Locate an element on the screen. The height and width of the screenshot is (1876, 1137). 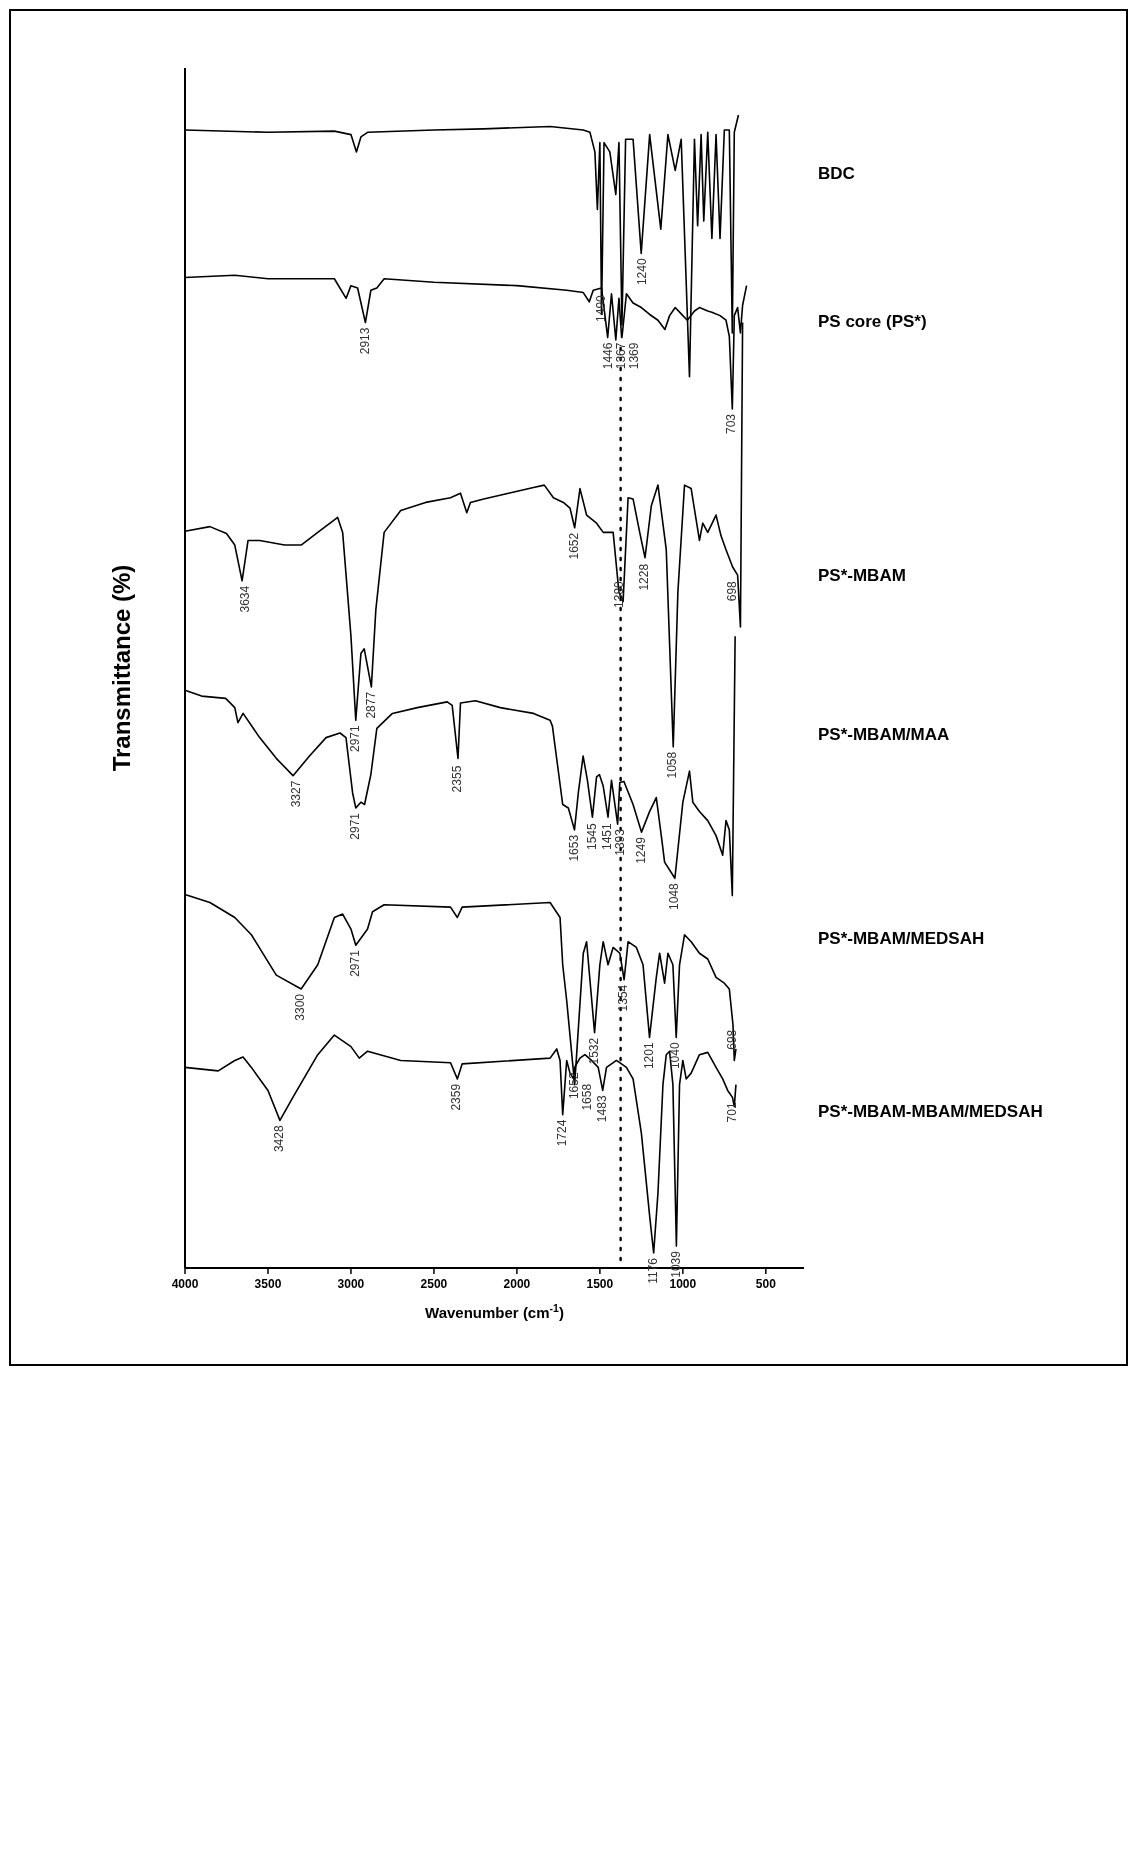
annotation: 2913 is located at coordinates (364, 341).